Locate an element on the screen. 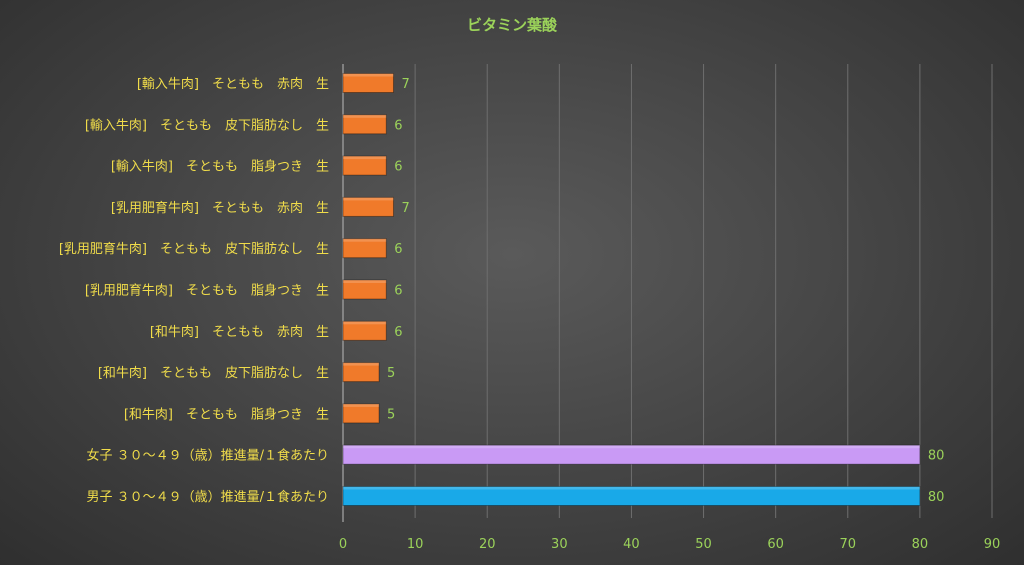  x-tick-label: 50 is located at coordinates (703, 544).